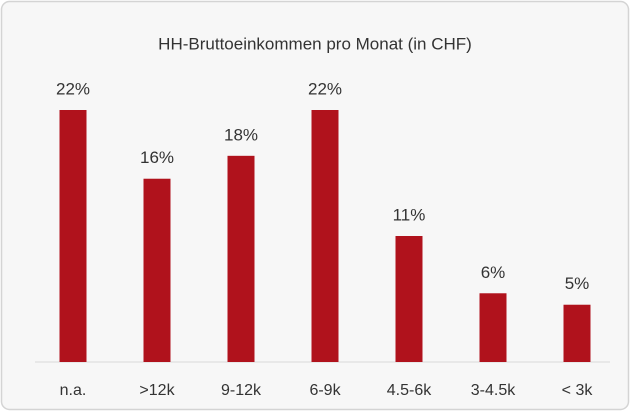  Describe the element at coordinates (73, 390) in the screenshot. I see `x-tick-label: n.a.` at that location.